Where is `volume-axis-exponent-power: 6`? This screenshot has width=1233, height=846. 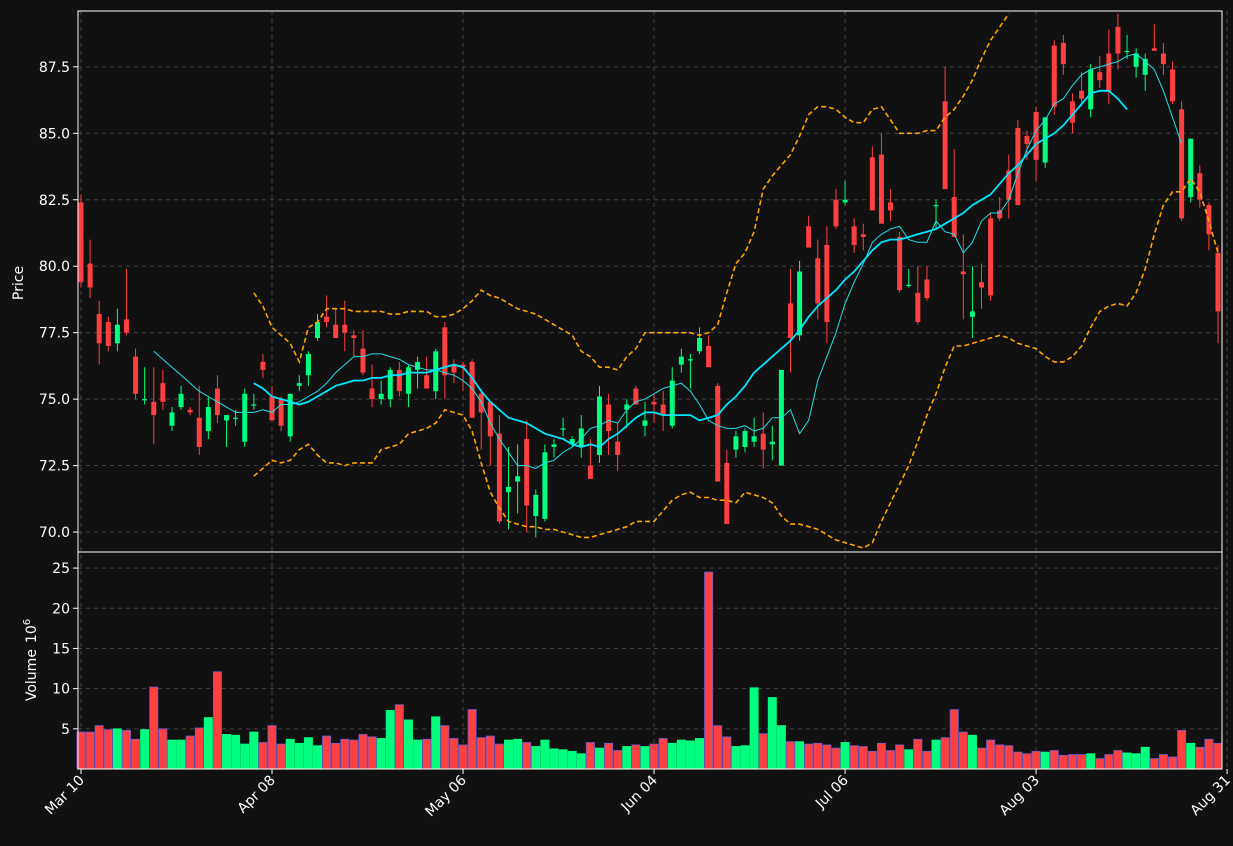
volume-axis-exponent-power: 6 is located at coordinates (27, 622).